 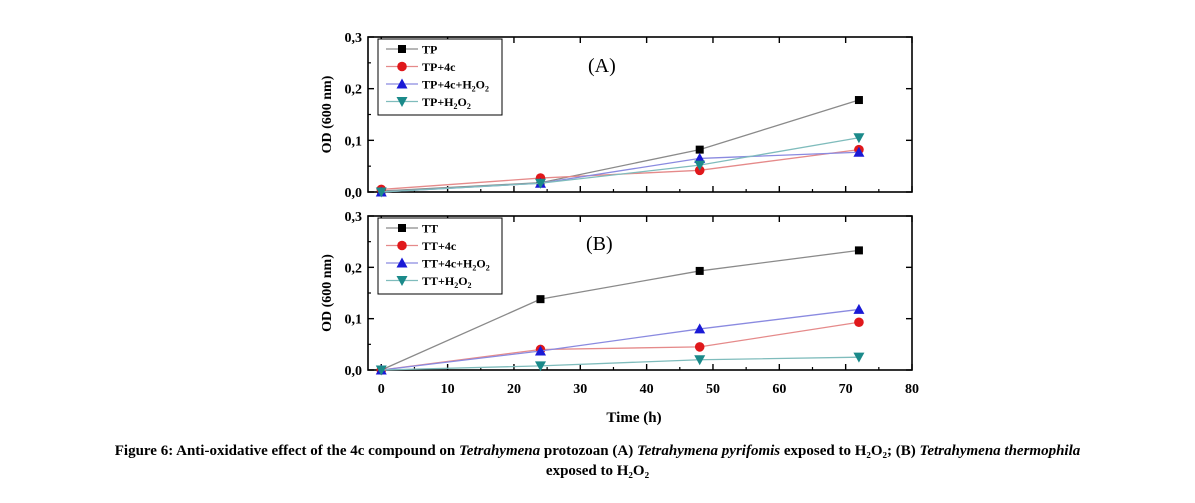 I want to click on y-tick-label-a: 0,0, so click(x=354, y=193).